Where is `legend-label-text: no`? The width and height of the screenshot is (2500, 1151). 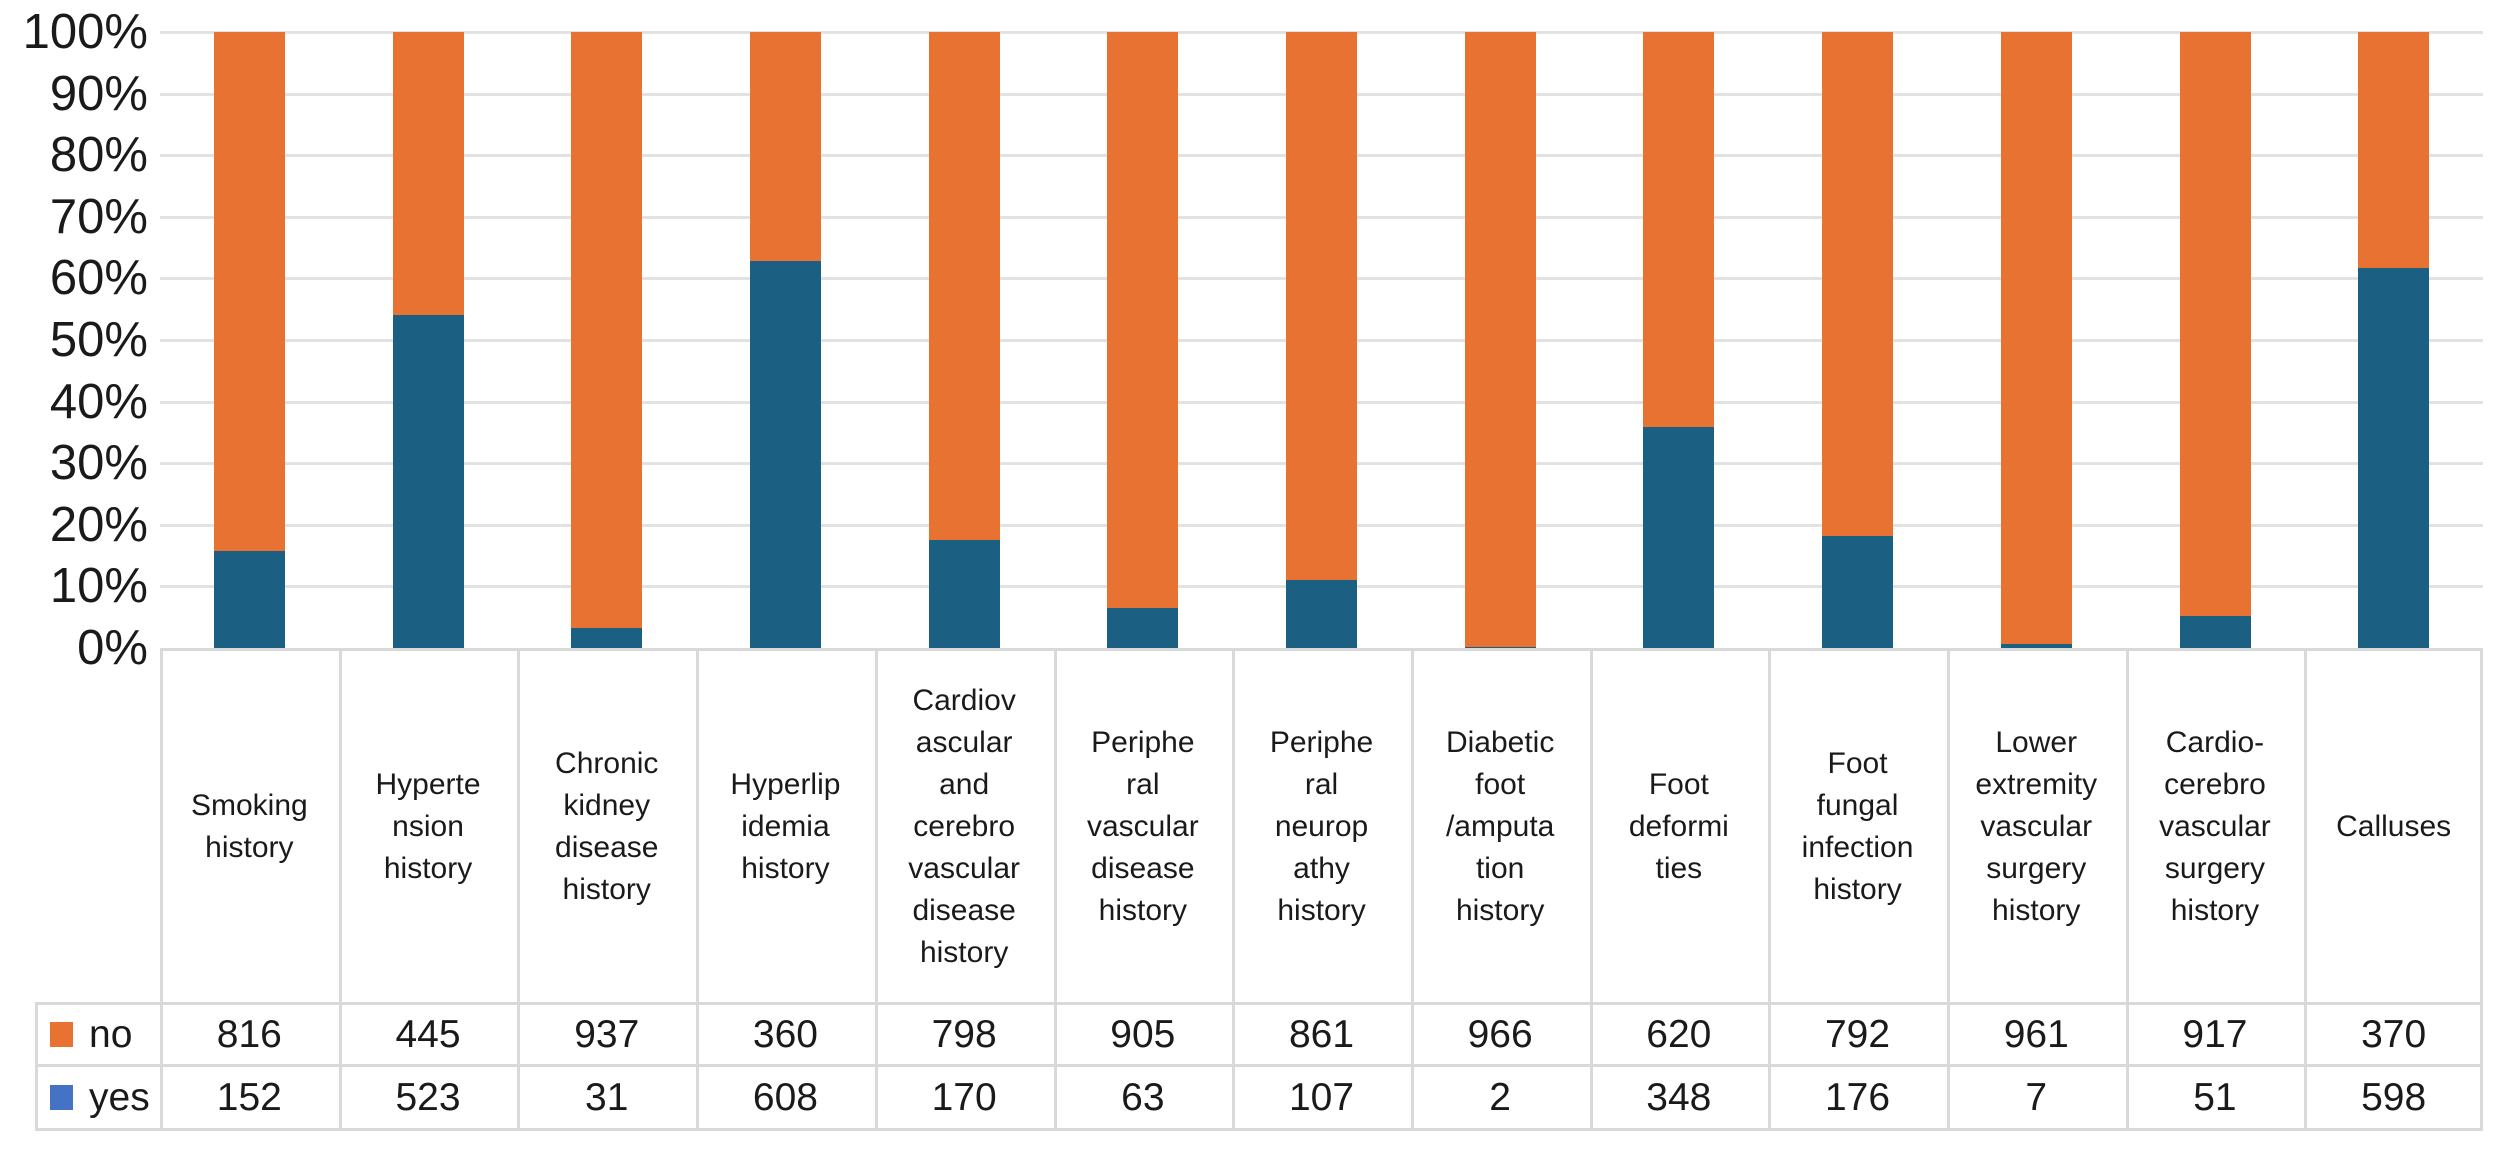 legend-label-text: no is located at coordinates (111, 1034).